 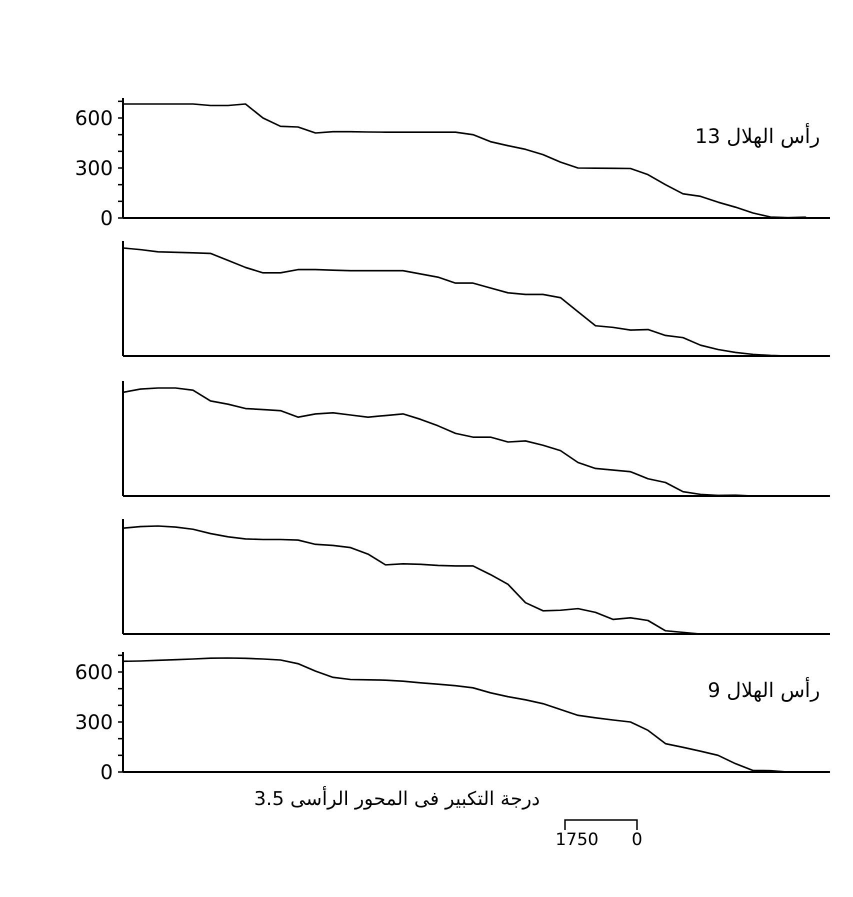 What do you see at coordinates (757, 135) in the screenshot?
I see `annotation: رأس الهلال 13` at bounding box center [757, 135].